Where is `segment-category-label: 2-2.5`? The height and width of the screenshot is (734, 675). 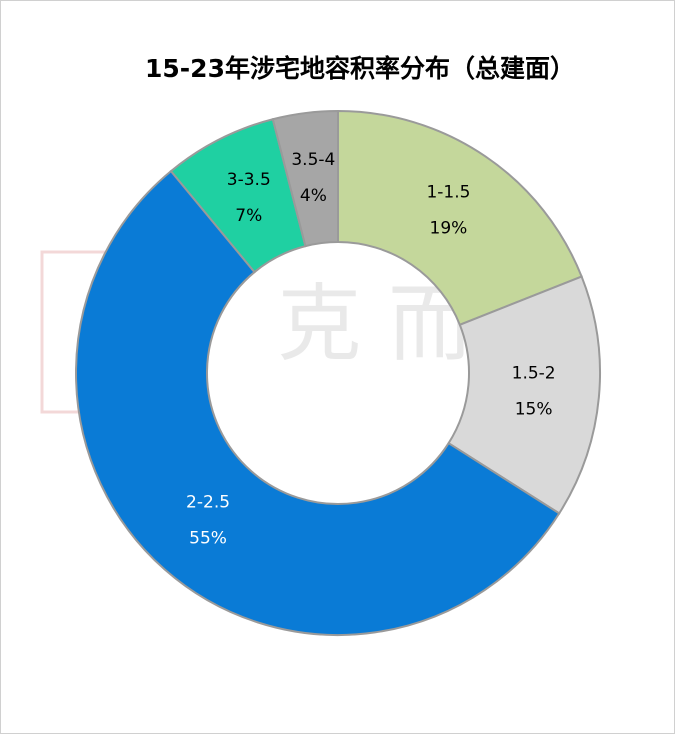
segment-category-label: 2-2.5 is located at coordinates (208, 502).